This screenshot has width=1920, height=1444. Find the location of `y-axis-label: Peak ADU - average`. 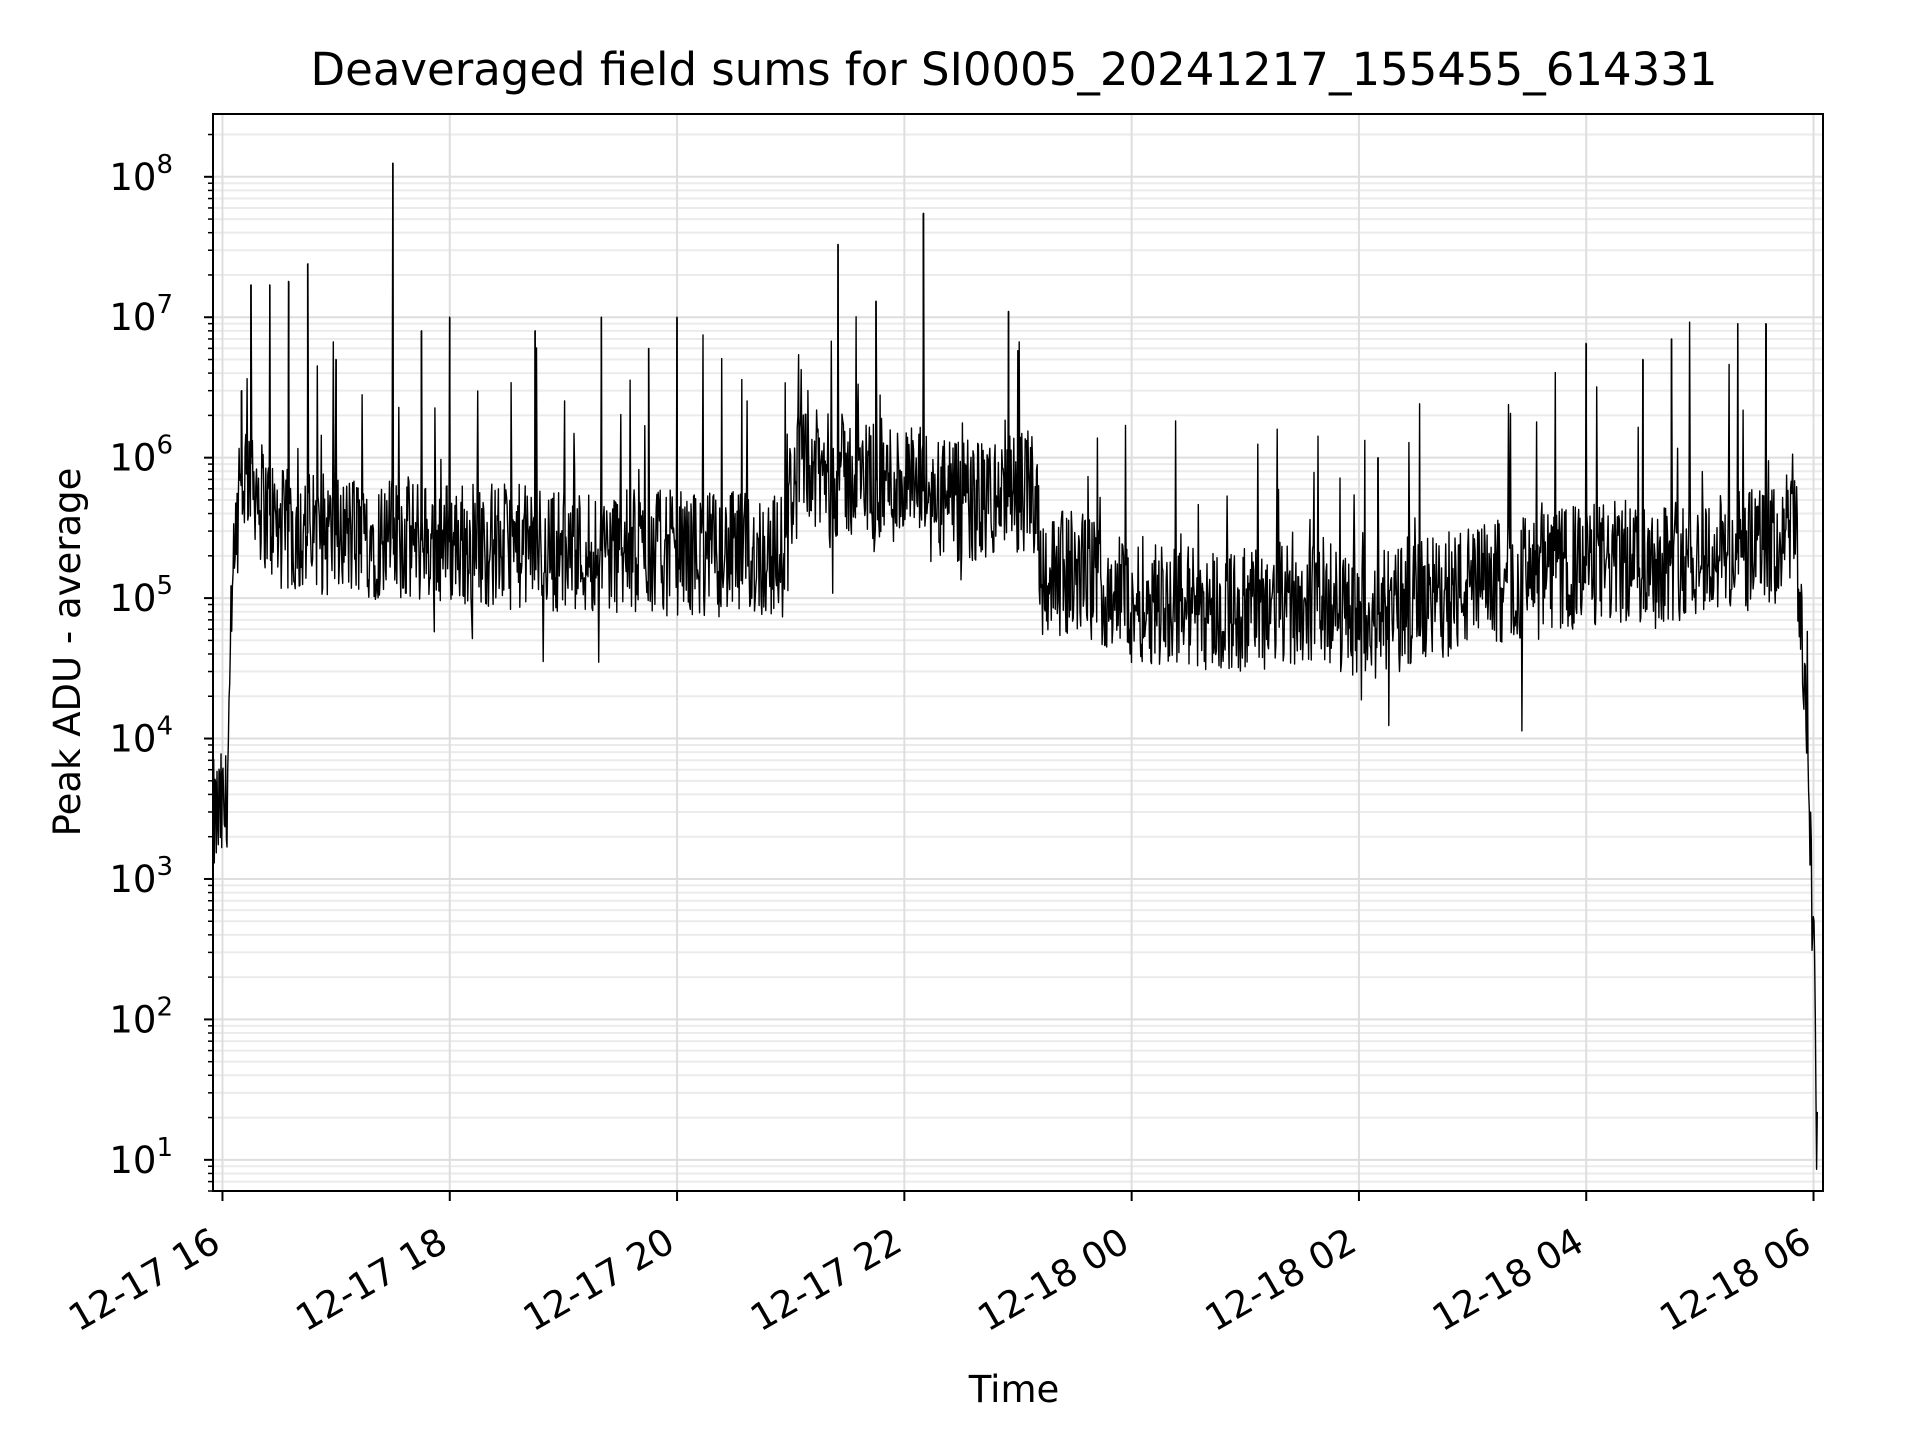

y-axis-label: Peak ADU - average is located at coordinates (67, 652).